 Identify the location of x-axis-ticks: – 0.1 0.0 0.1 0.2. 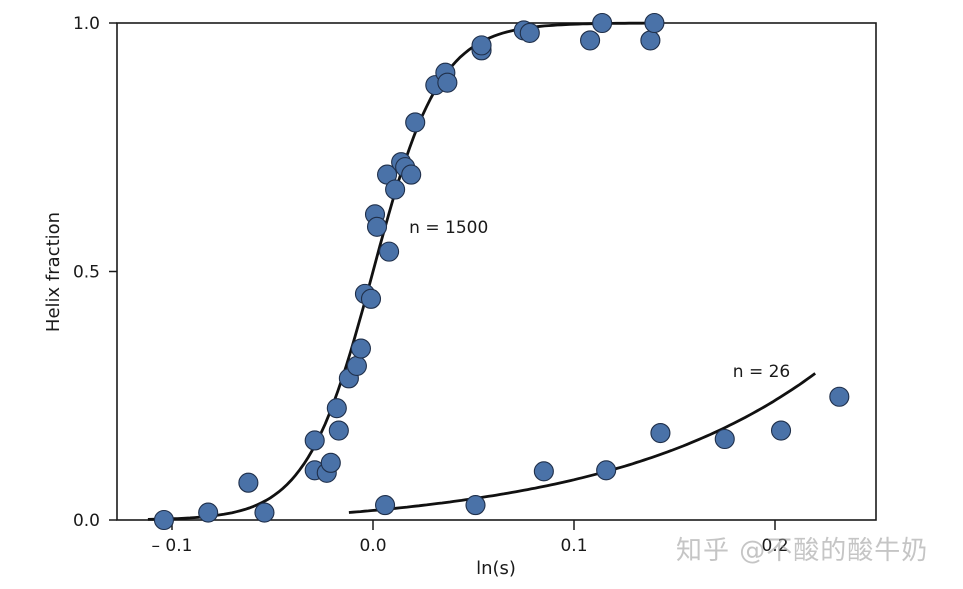
(470, 538).